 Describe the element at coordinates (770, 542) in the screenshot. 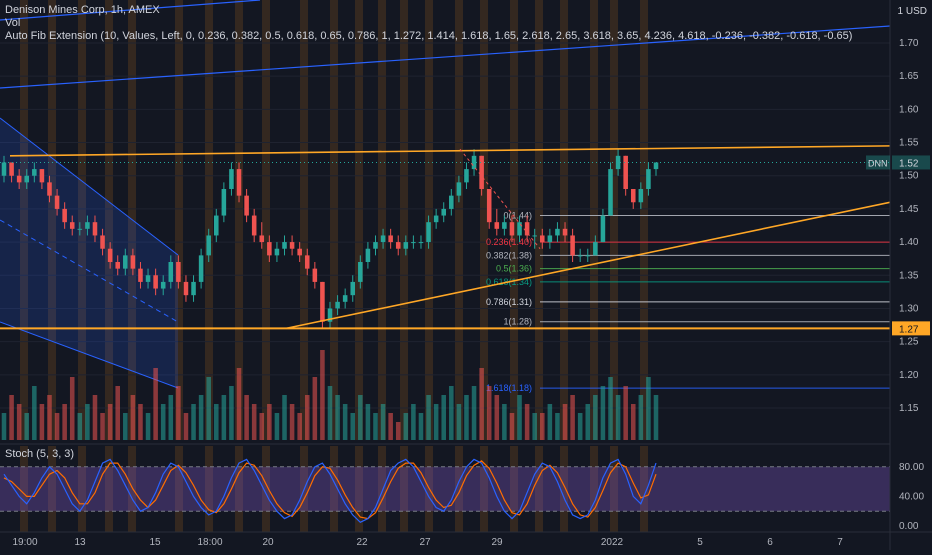

I see `time-tick-label: 6` at that location.